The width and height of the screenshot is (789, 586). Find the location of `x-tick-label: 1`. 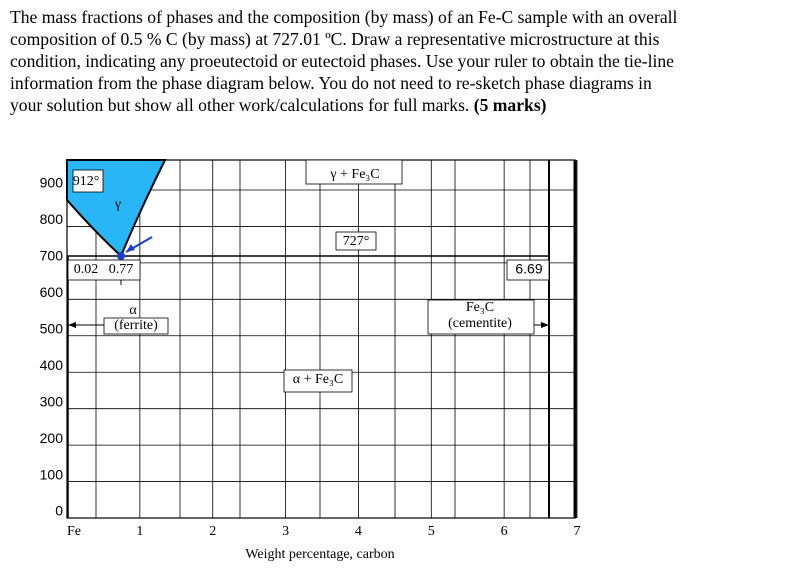

x-tick-label: 1 is located at coordinates (139, 531).